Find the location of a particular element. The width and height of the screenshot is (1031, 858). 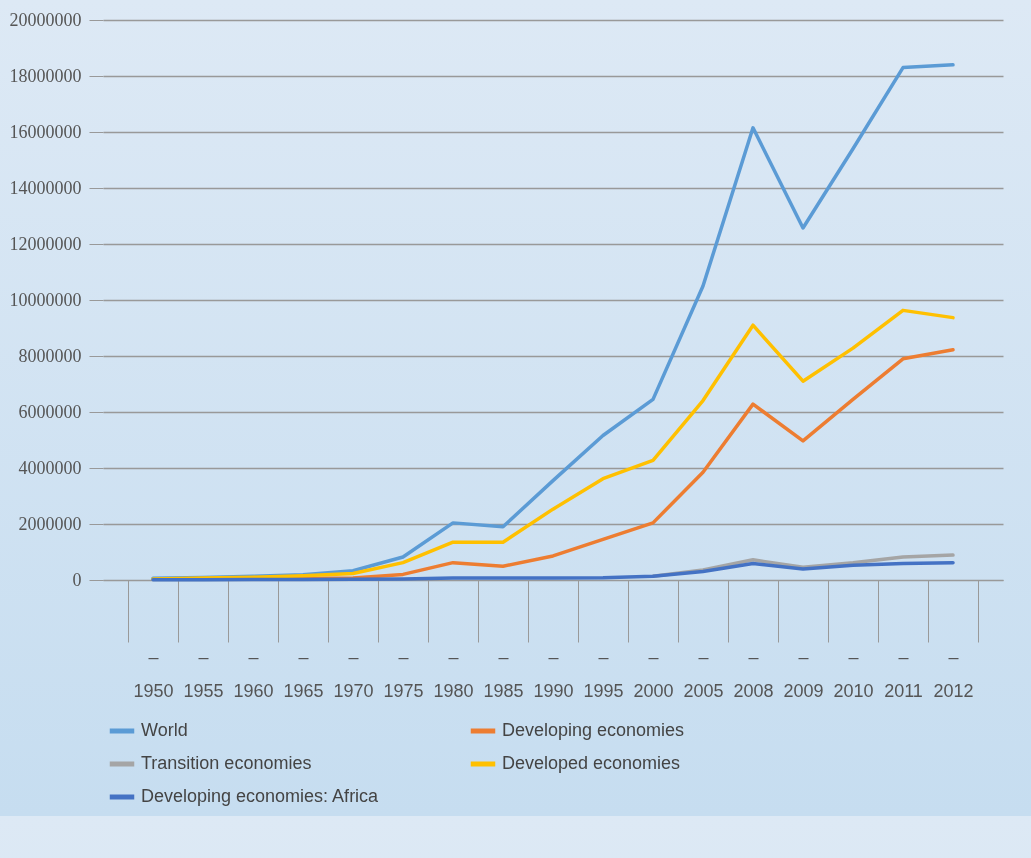

y-tick-label: 12000000 is located at coordinates (45, 243).